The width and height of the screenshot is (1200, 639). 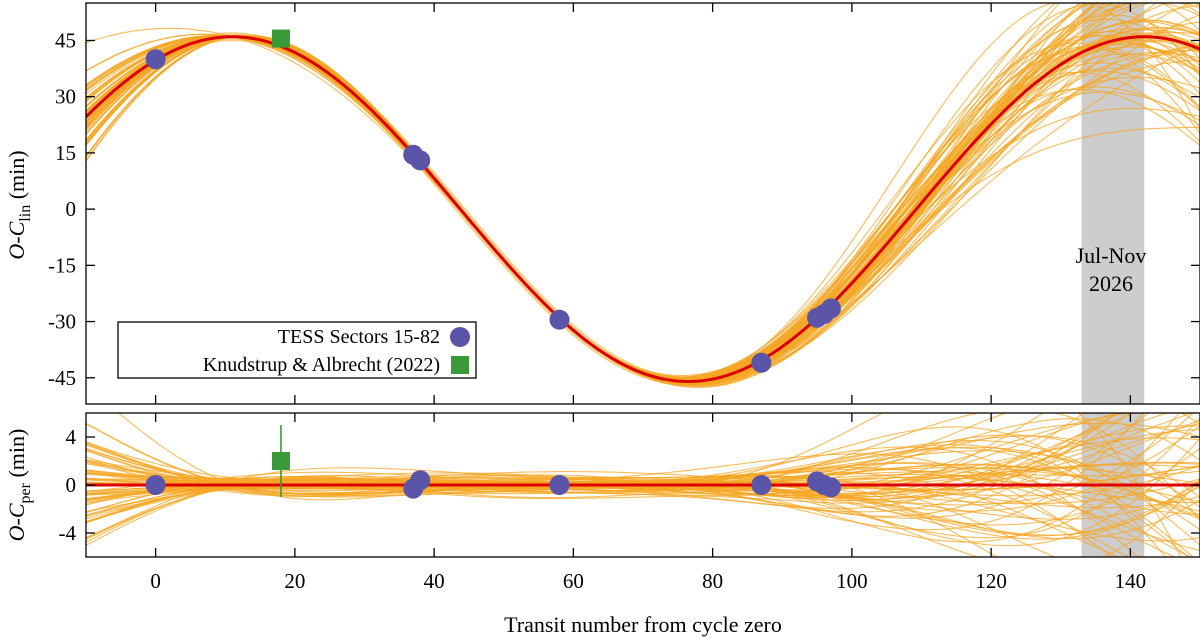 What do you see at coordinates (991, 581) in the screenshot?
I see `x-tick-label: 120` at bounding box center [991, 581].